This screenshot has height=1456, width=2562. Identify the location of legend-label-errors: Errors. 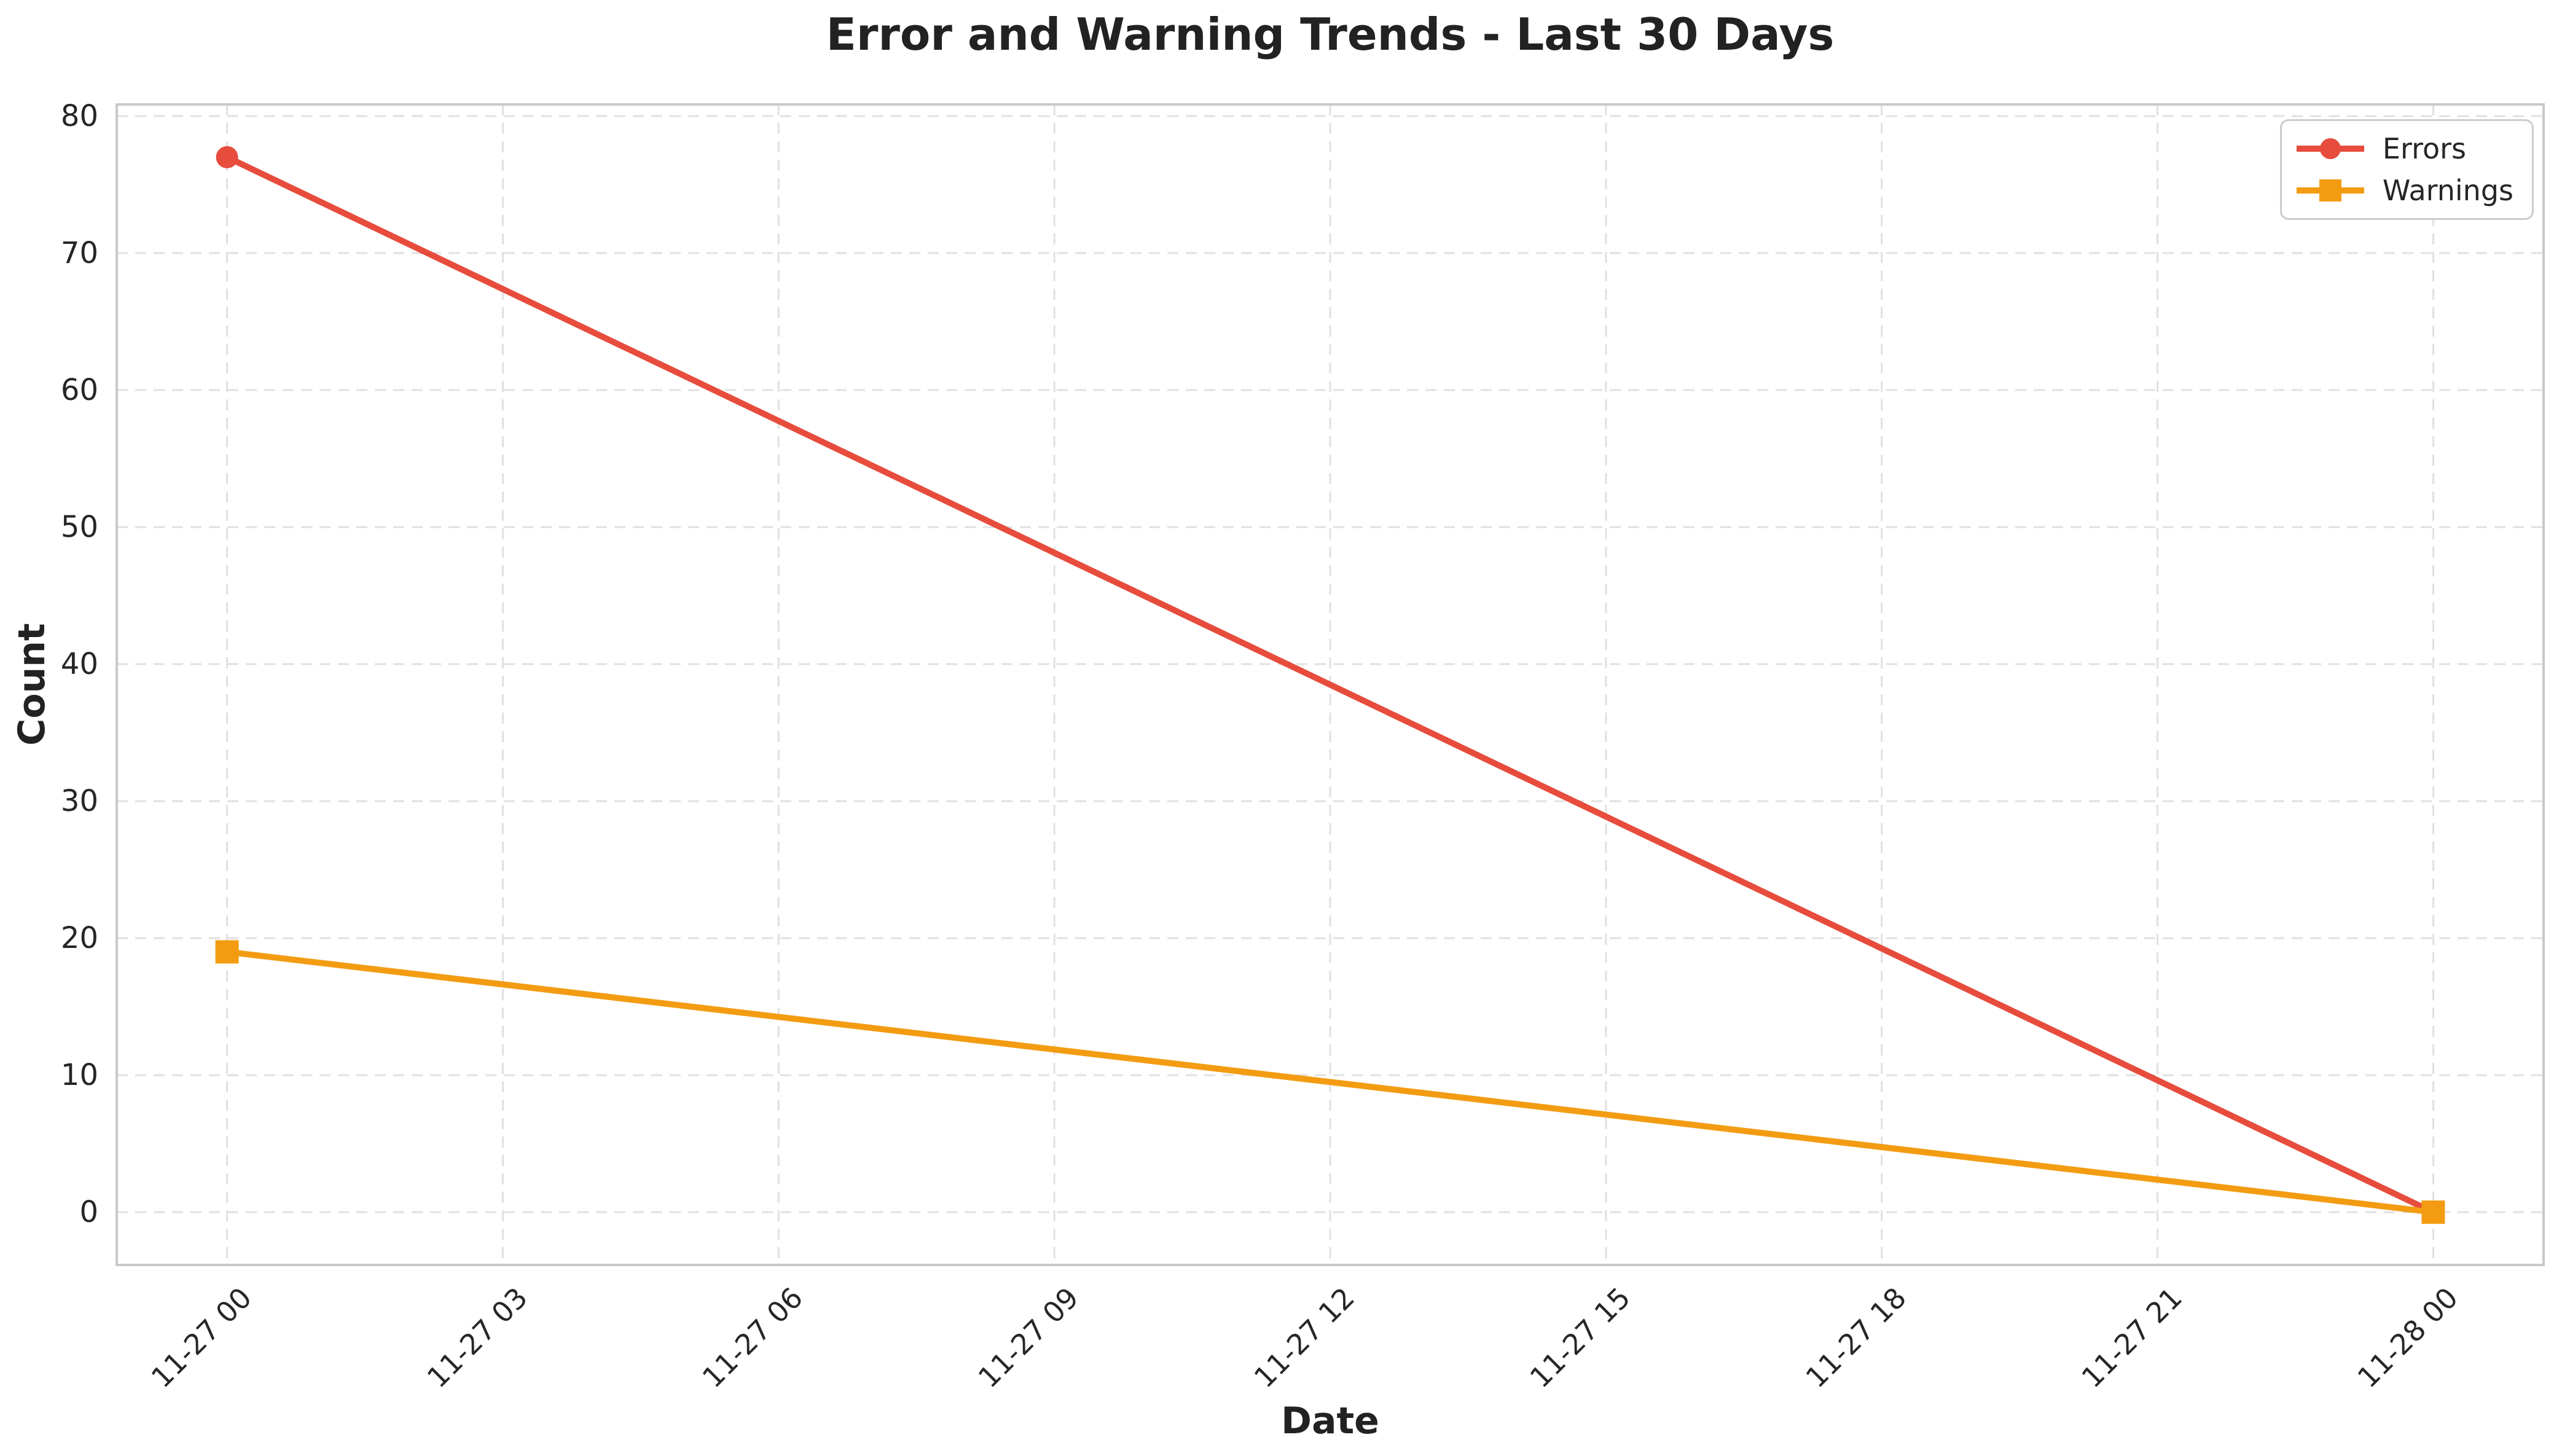
(2424, 148).